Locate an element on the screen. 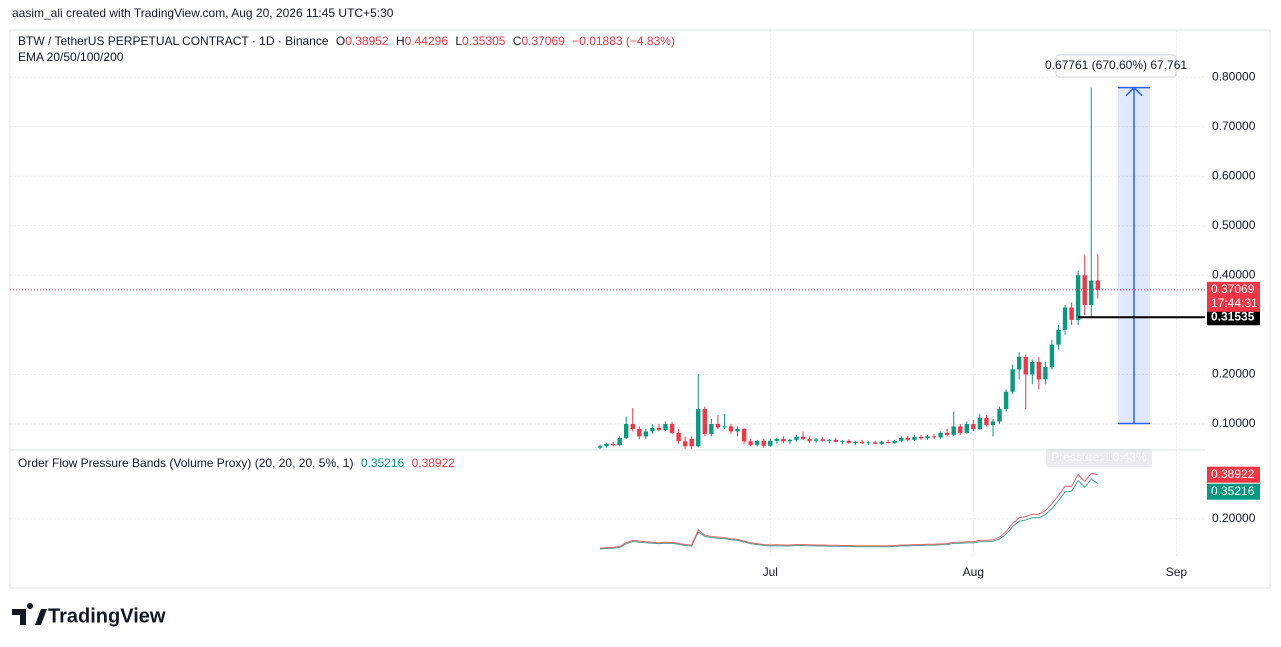 The image size is (1281, 647). measure-arrowhead is located at coordinates (1134, 91).